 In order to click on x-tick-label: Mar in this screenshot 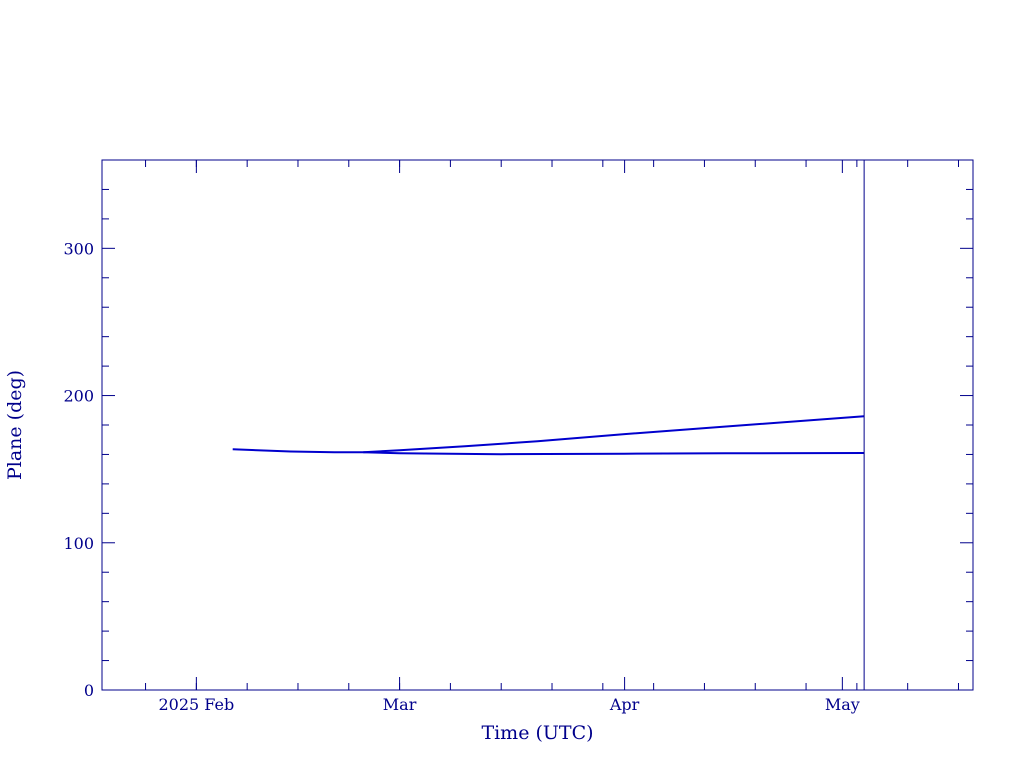, I will do `click(400, 704)`.